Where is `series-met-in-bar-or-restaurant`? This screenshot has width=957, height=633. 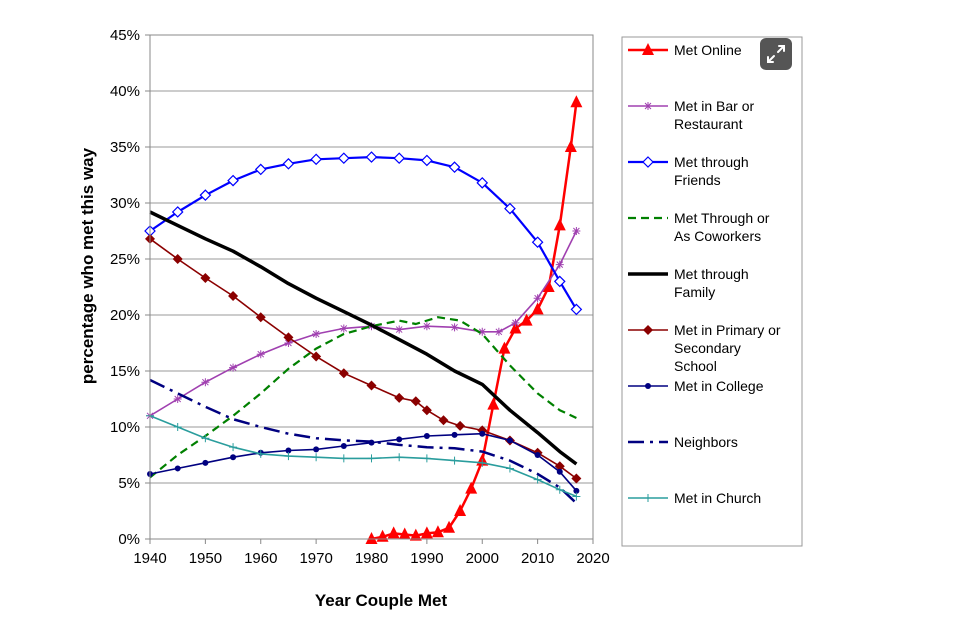 series-met-in-bar-or-restaurant is located at coordinates (363, 323).